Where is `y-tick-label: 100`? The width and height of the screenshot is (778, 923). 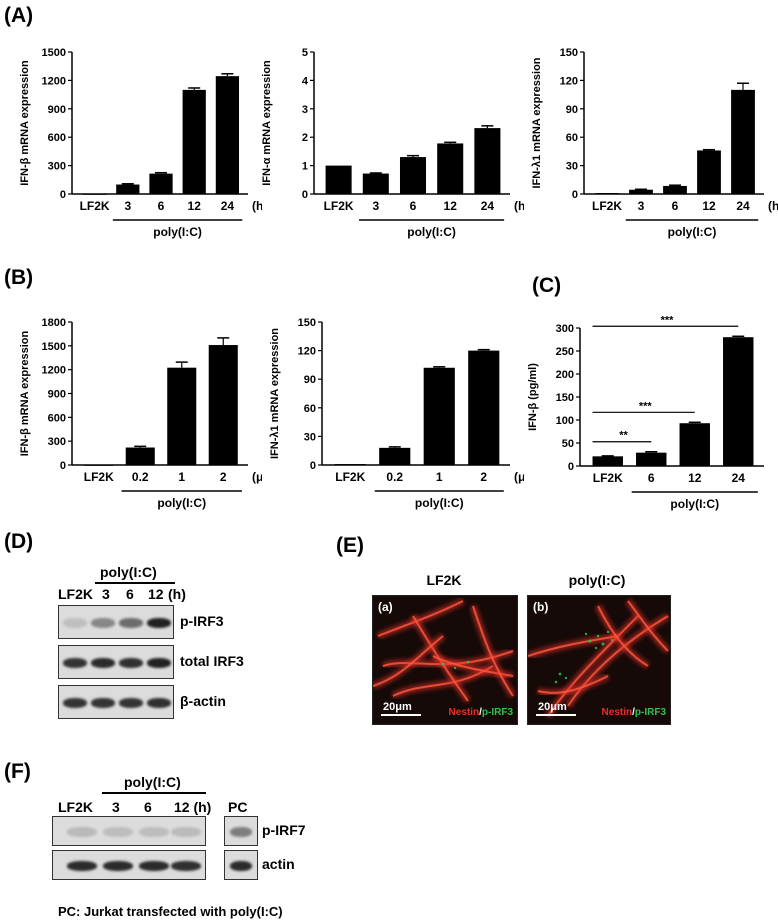
y-tick-label: 100 is located at coordinates (565, 421).